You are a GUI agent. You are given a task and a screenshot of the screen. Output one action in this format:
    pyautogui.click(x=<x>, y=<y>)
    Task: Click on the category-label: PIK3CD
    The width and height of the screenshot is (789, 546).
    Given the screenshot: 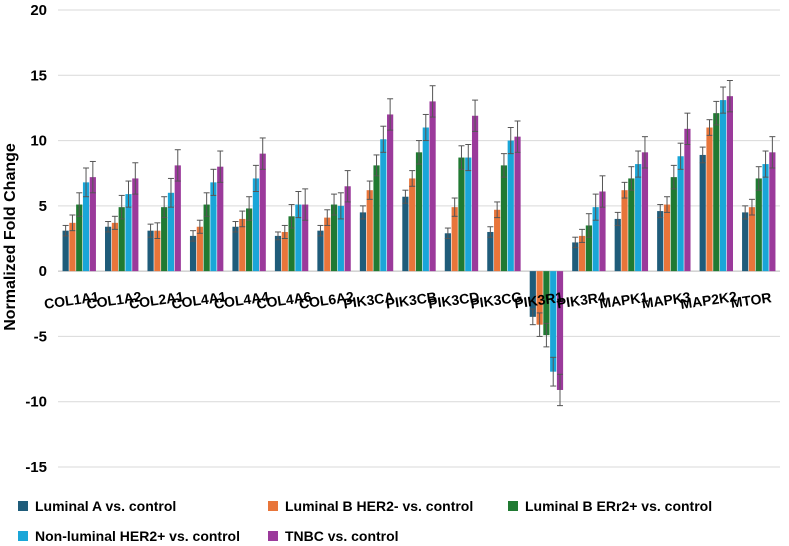 What is the action you would take?
    pyautogui.click(x=453, y=300)
    